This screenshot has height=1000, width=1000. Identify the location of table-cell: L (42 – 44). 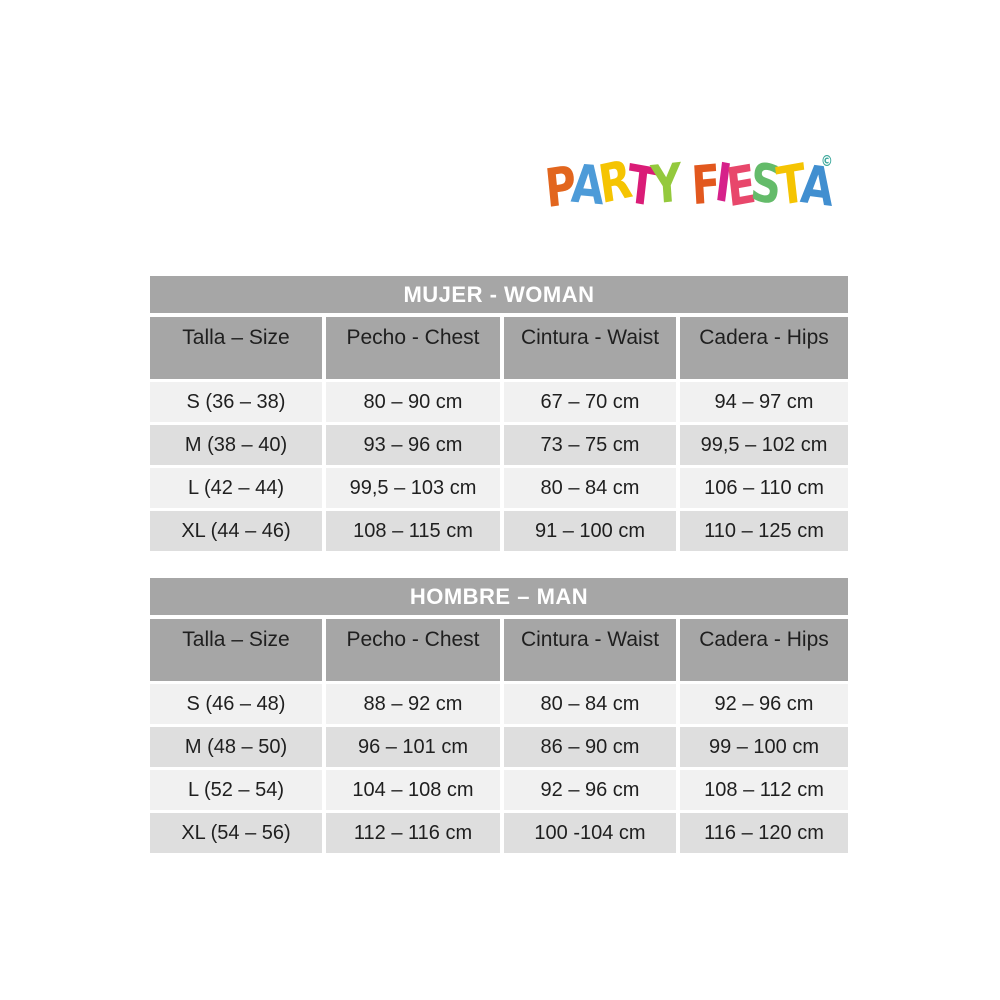
(236, 488).